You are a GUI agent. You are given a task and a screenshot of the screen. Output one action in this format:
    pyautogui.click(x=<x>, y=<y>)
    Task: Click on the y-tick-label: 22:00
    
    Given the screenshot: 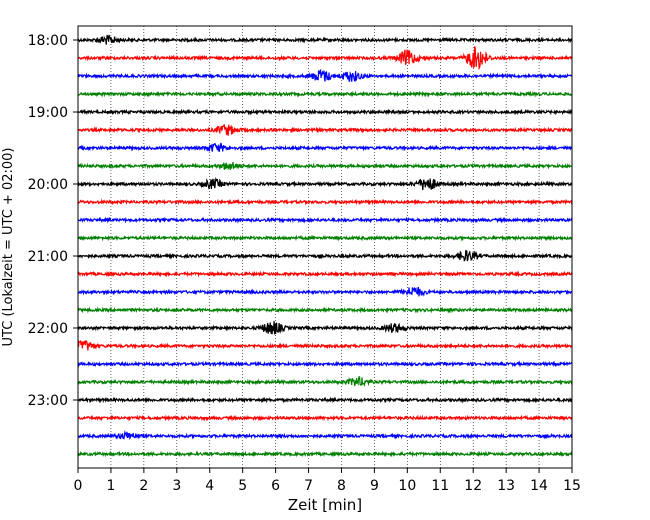 What is the action you would take?
    pyautogui.click(x=48, y=329)
    